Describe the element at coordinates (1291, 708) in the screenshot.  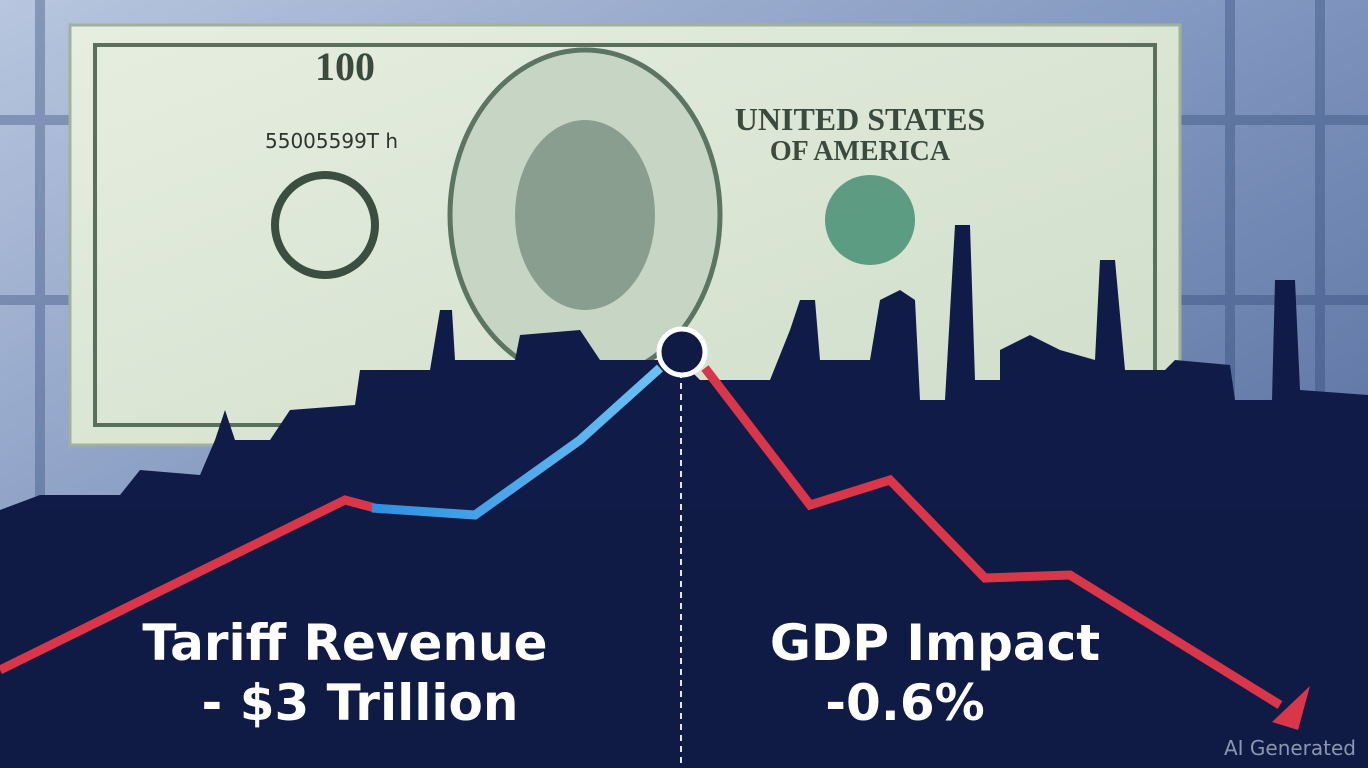
I see `arrow-head` at that location.